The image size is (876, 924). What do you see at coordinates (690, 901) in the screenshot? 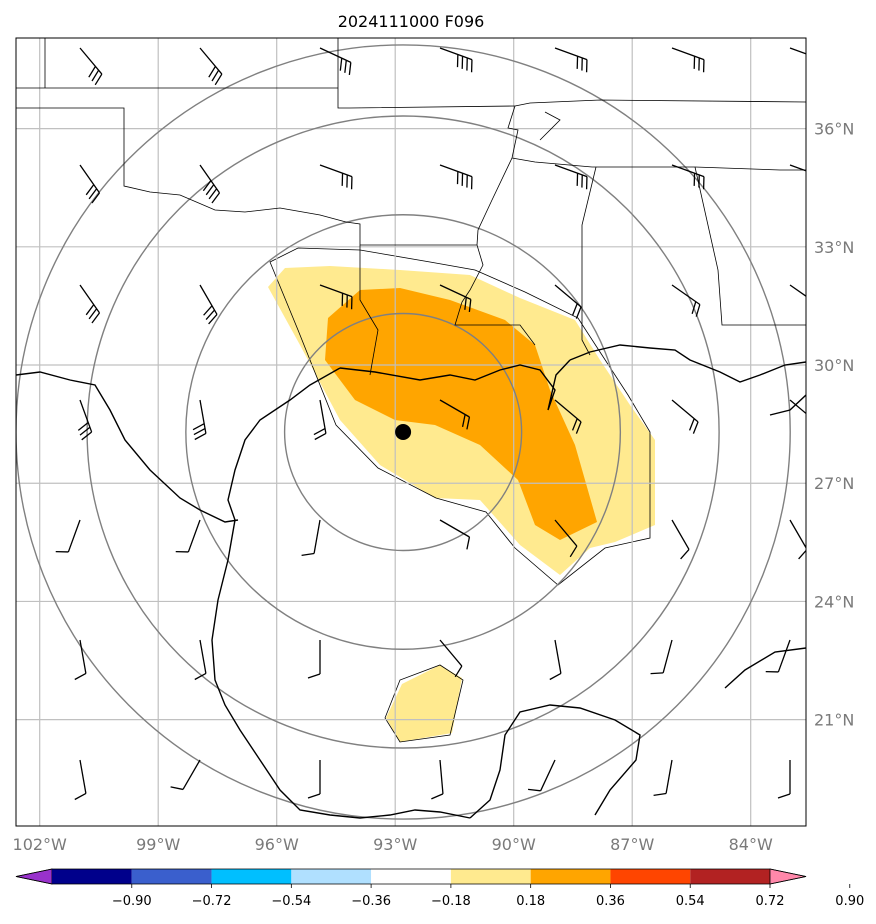
I see `colorbar-tick-label: 0.54` at bounding box center [690, 901].